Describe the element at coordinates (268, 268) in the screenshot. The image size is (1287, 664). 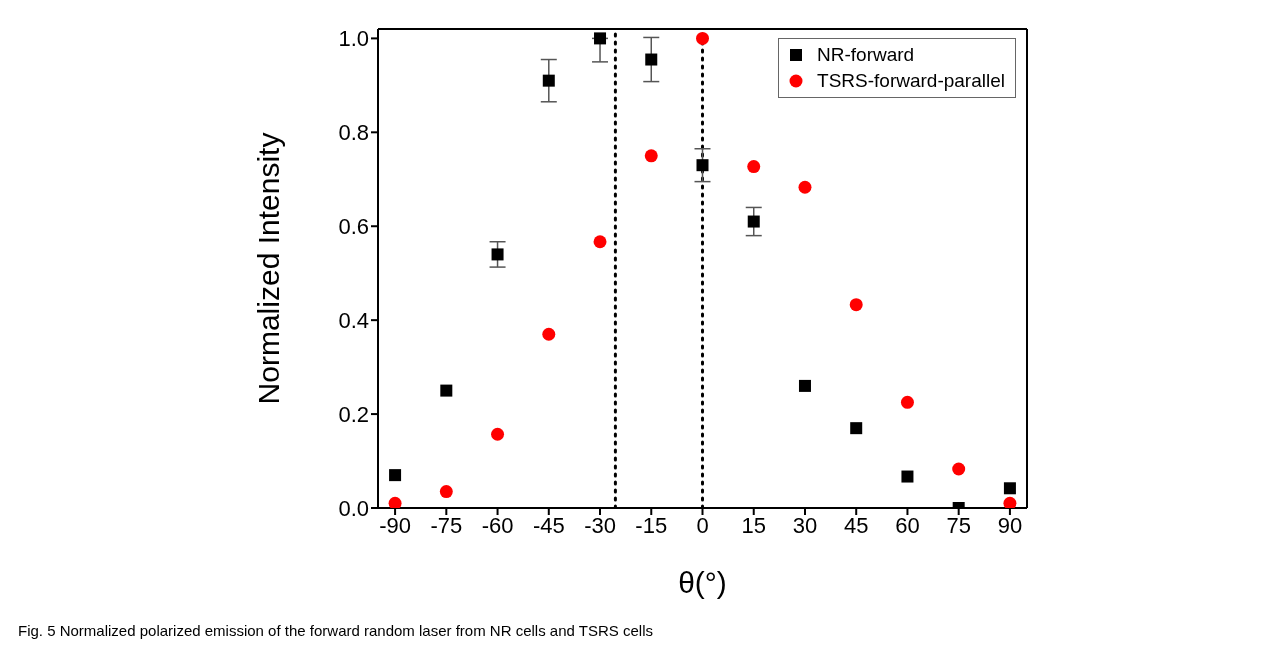
I see `y-axis-title: Normalized Intensity` at that location.